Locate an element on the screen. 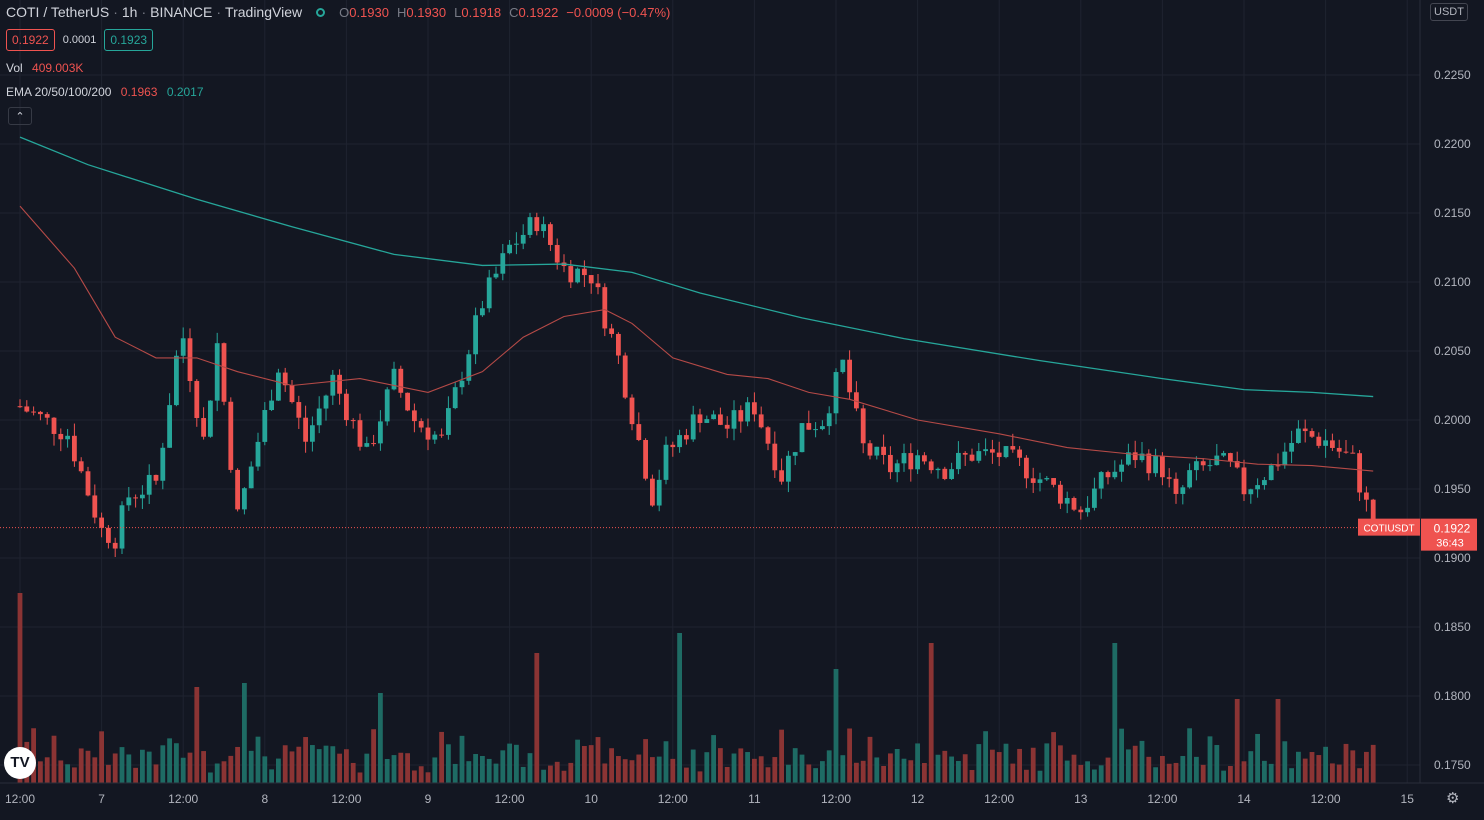  gear-icon: ⚙ is located at coordinates (1453, 798).